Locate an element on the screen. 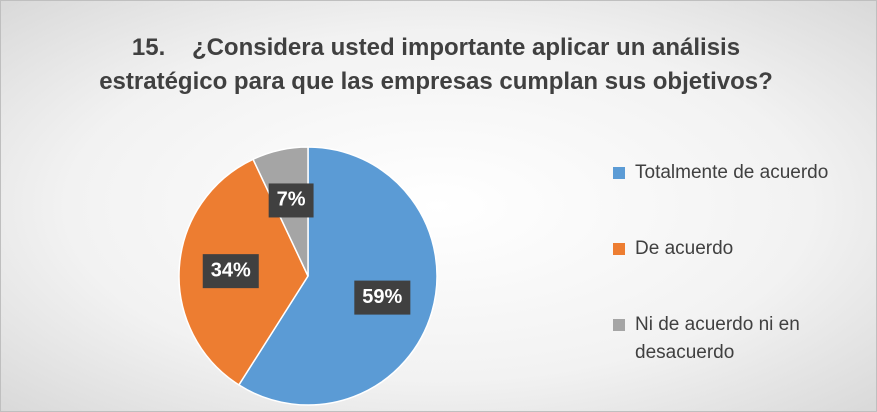  legend-label: Totalmente de acuerdo is located at coordinates (732, 172).